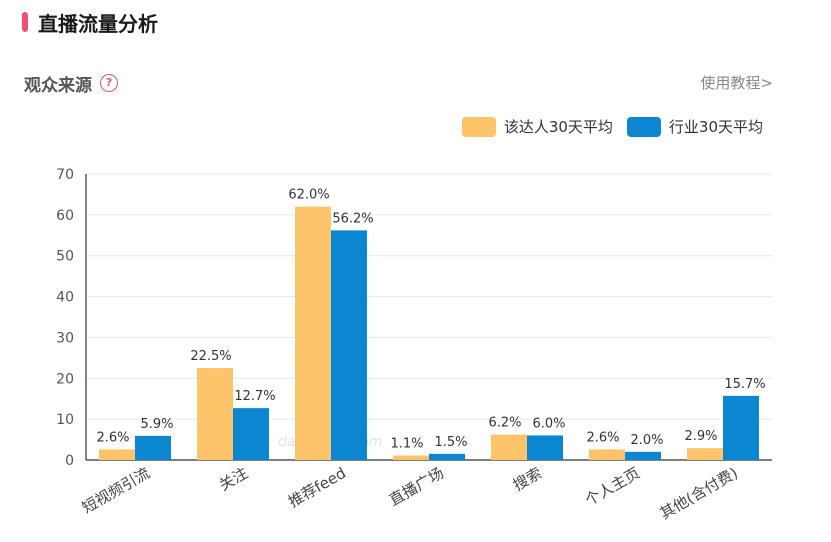 Image resolution: width=831 pixels, height=542 pixels. Describe the element at coordinates (558, 127) in the screenshot. I see `legend-label-series-1: 该达人30天平均` at that location.